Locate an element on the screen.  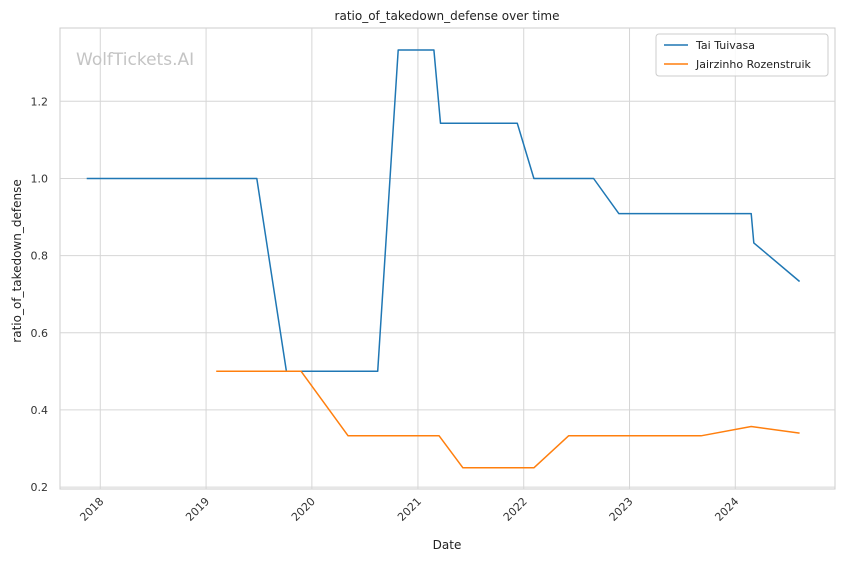
legend-frame is located at coordinates (742, 55).